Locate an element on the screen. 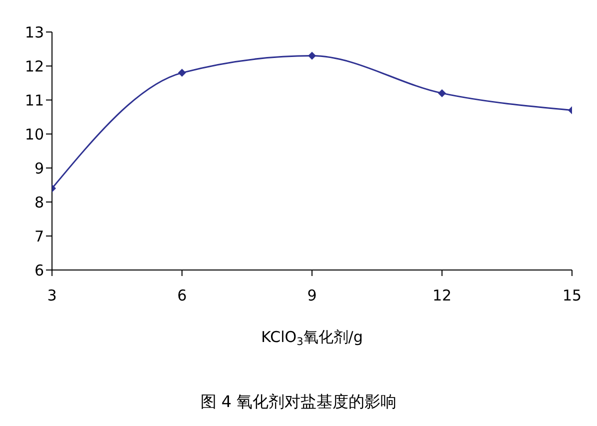 The width and height of the screenshot is (597, 426). y-tick-label: 9 is located at coordinates (39, 168).